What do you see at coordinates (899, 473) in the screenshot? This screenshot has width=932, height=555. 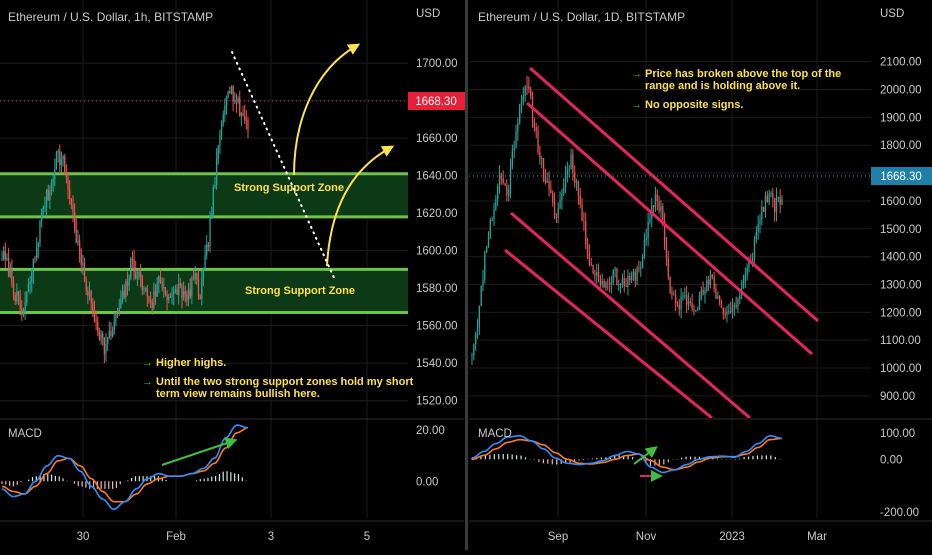 I see `right-macd-axis: 100.00 0.00 -200.00` at bounding box center [899, 473].